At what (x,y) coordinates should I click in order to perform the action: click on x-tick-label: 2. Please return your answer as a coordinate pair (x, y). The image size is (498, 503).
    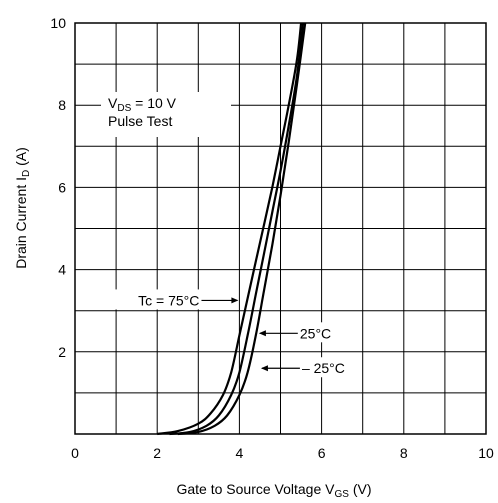
    Looking at the image, I should click on (157, 453).